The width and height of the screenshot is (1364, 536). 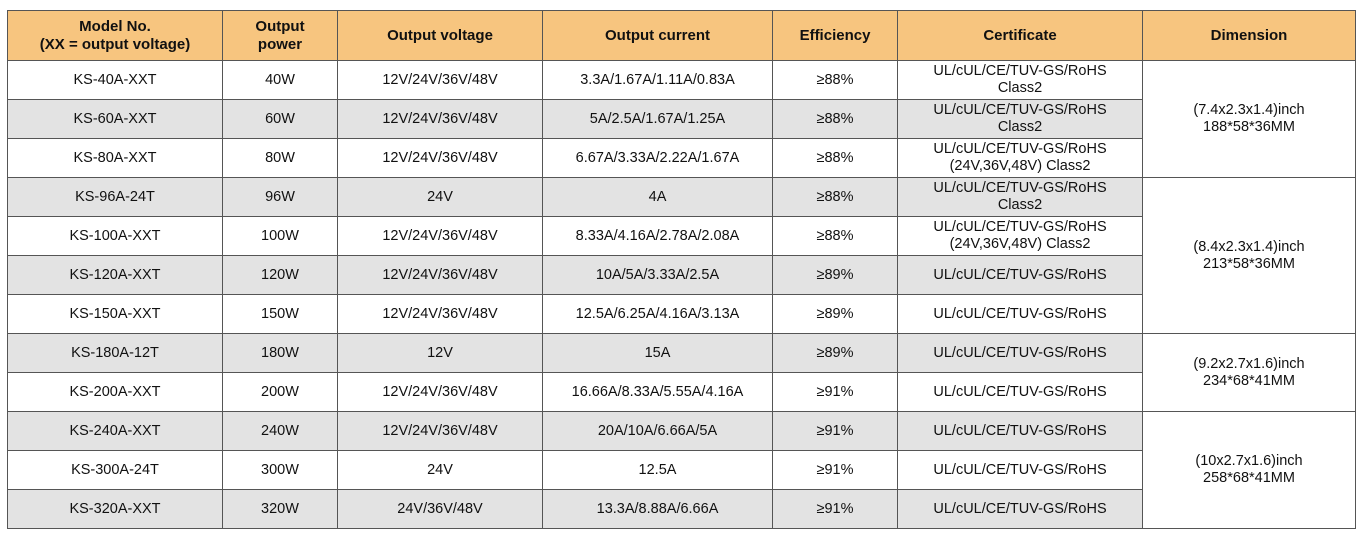 What do you see at coordinates (280, 353) in the screenshot?
I see `cell-power: 180W` at bounding box center [280, 353].